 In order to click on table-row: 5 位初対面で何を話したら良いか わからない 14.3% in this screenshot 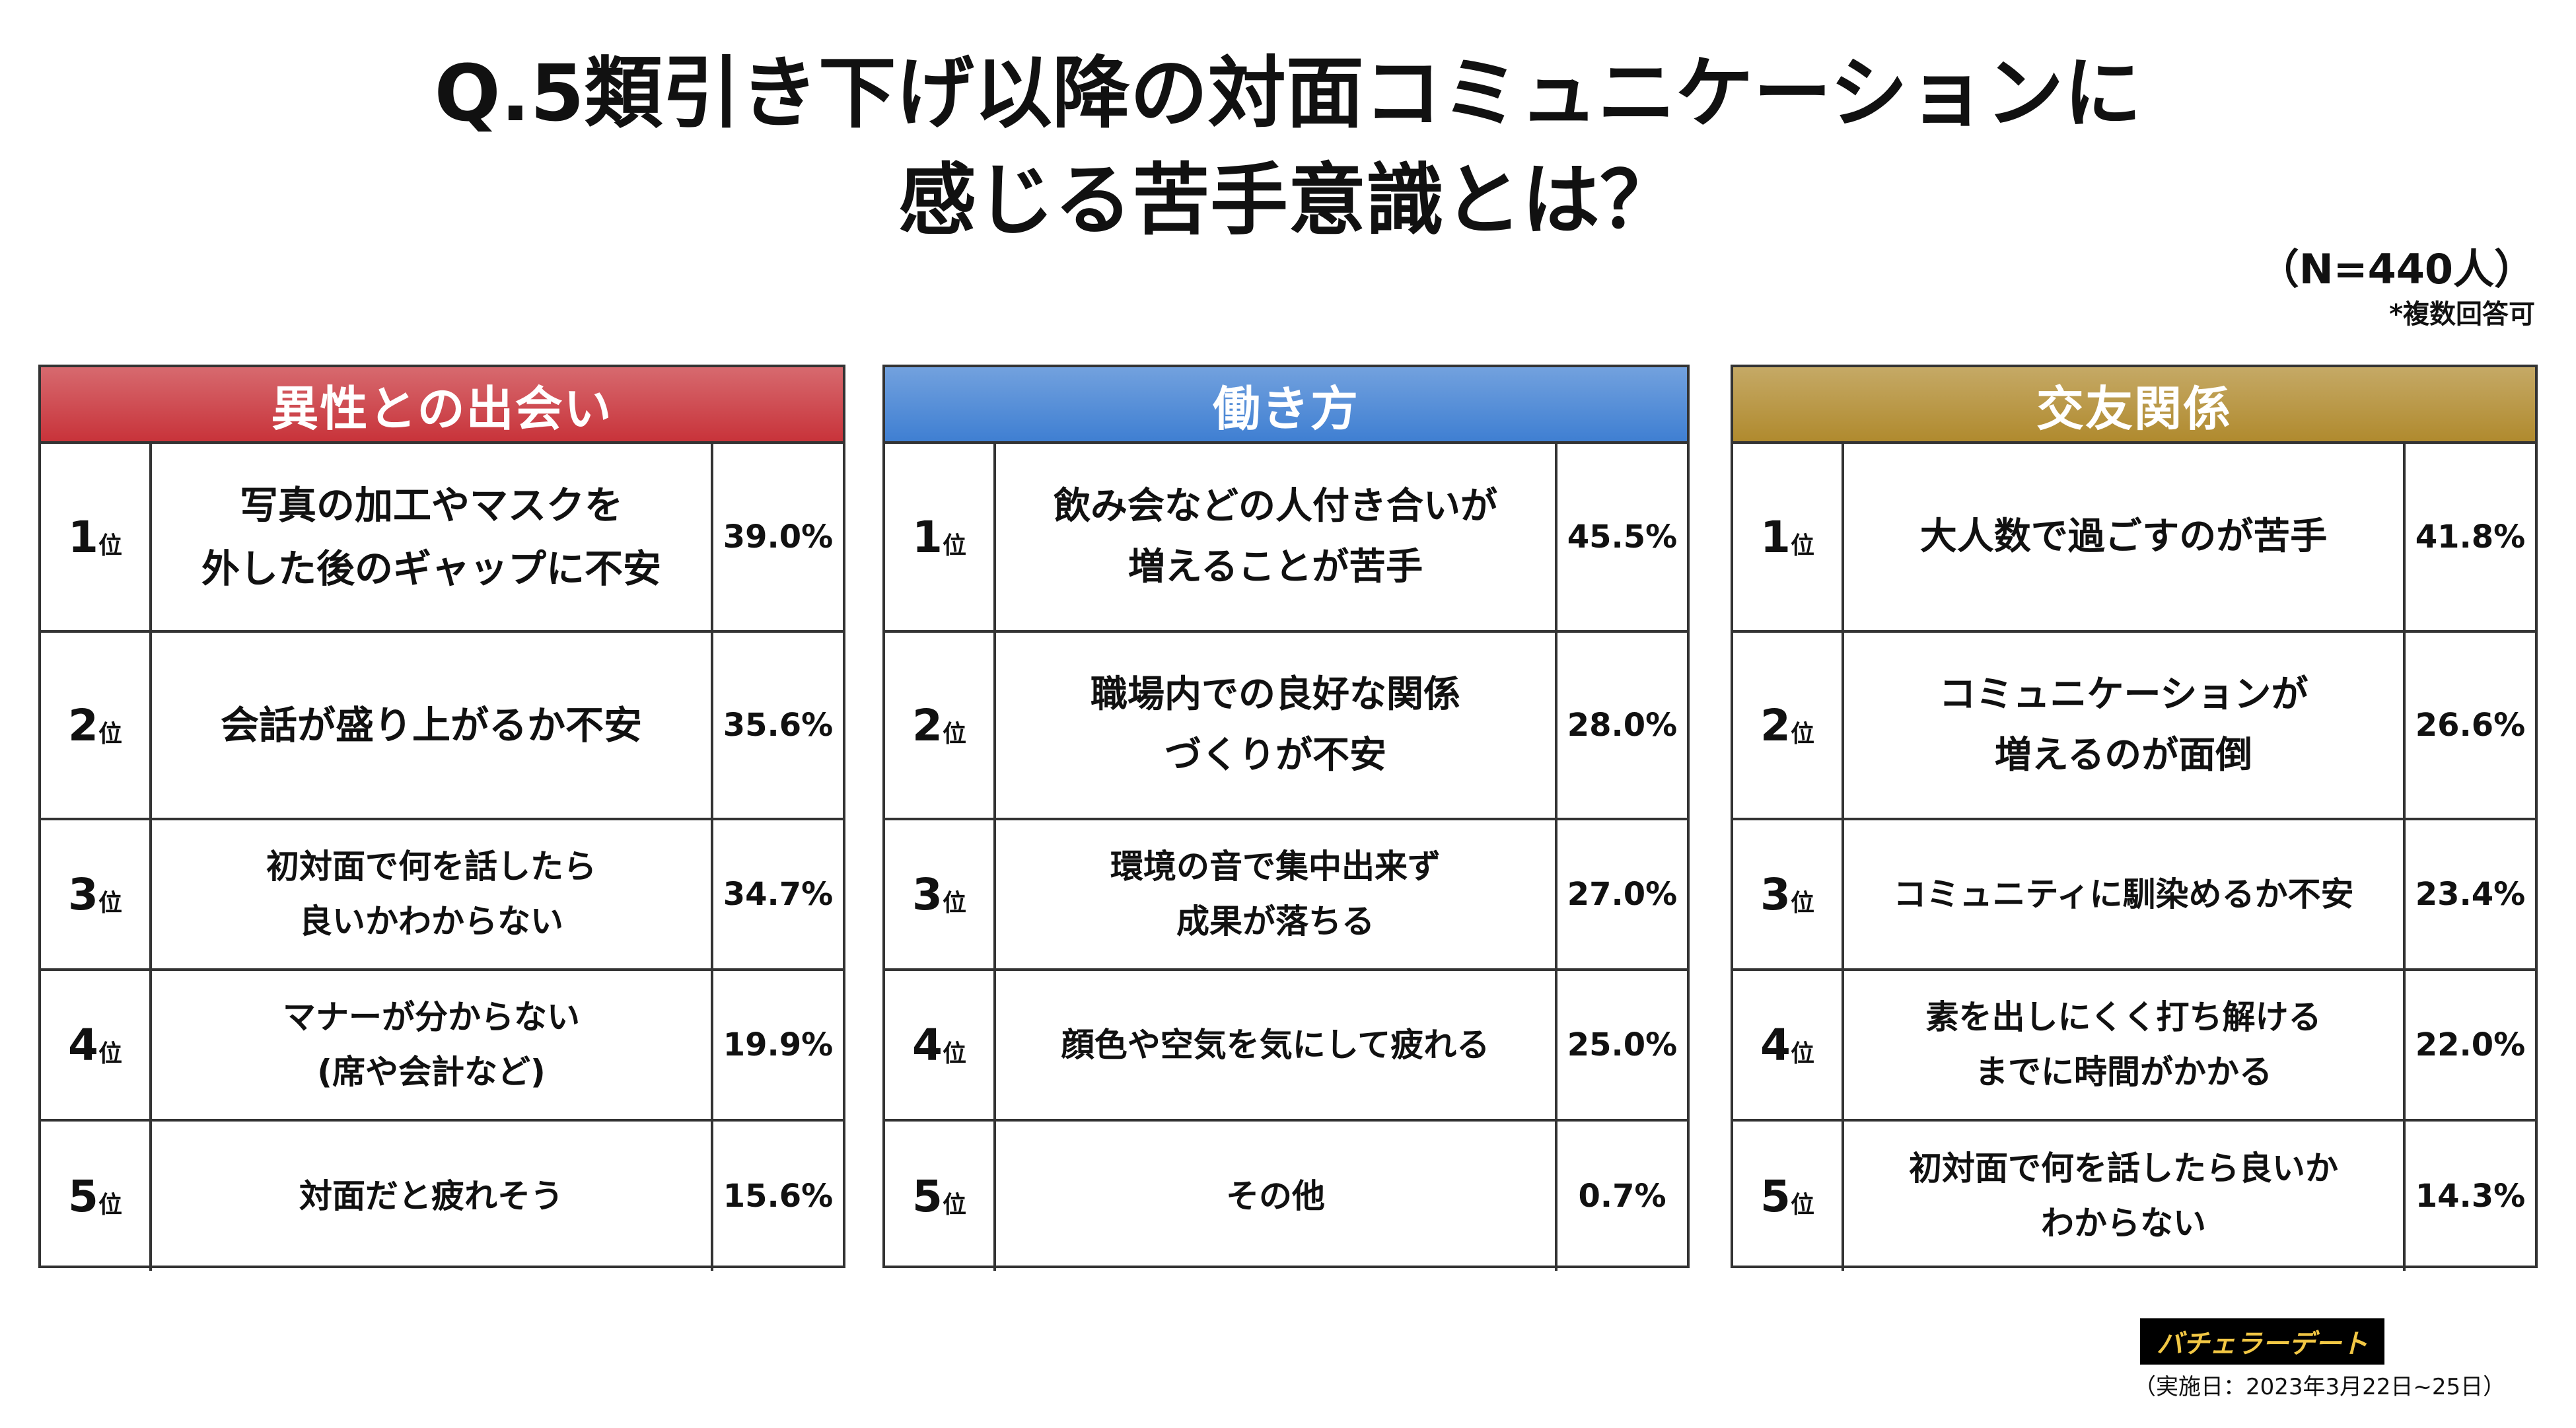, I will do `click(2134, 1196)`.